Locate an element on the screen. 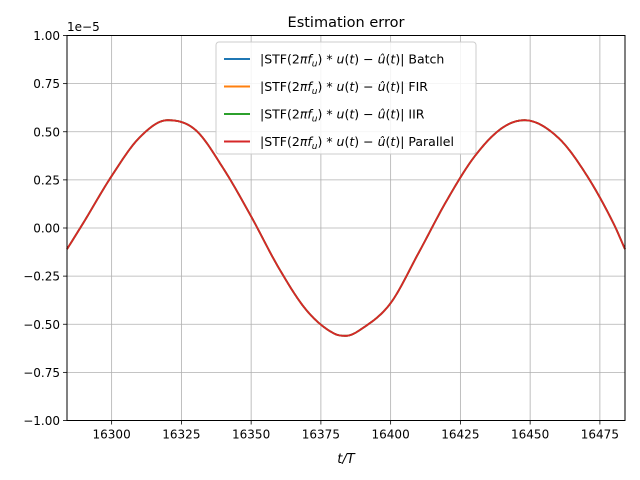  y-axis: −1.00 −0.75 −0.50 −0.25 0.00 0.25 0.50 0.75 1.00 is located at coordinates (45, 228).